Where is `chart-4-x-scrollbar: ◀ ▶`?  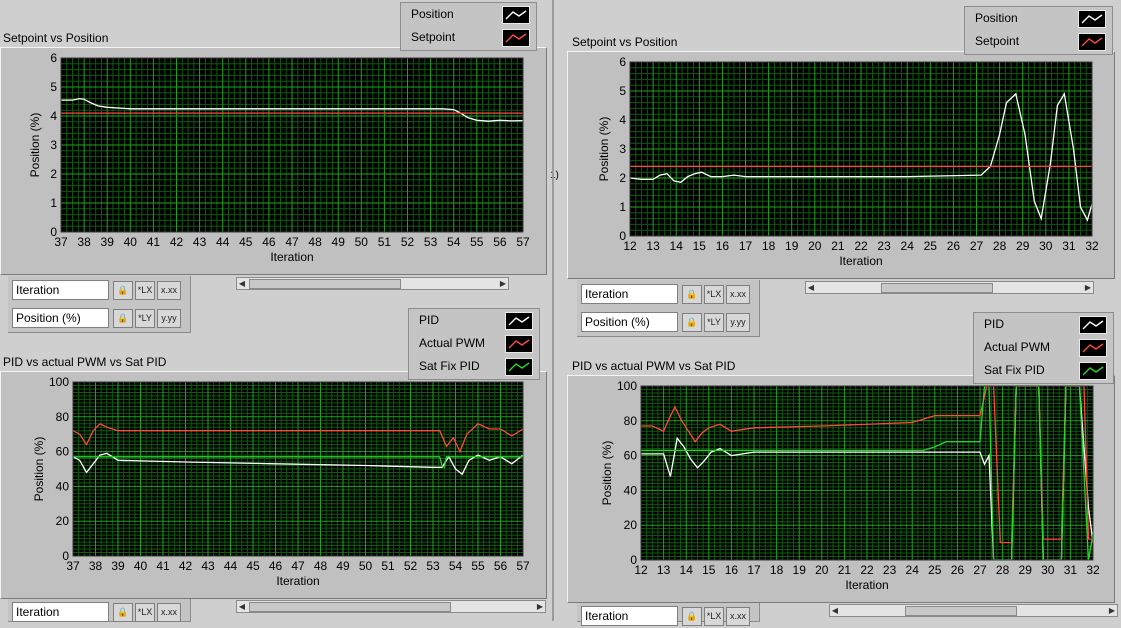 chart-4-x-scrollbar: ◀ ▶ is located at coordinates (973, 610).